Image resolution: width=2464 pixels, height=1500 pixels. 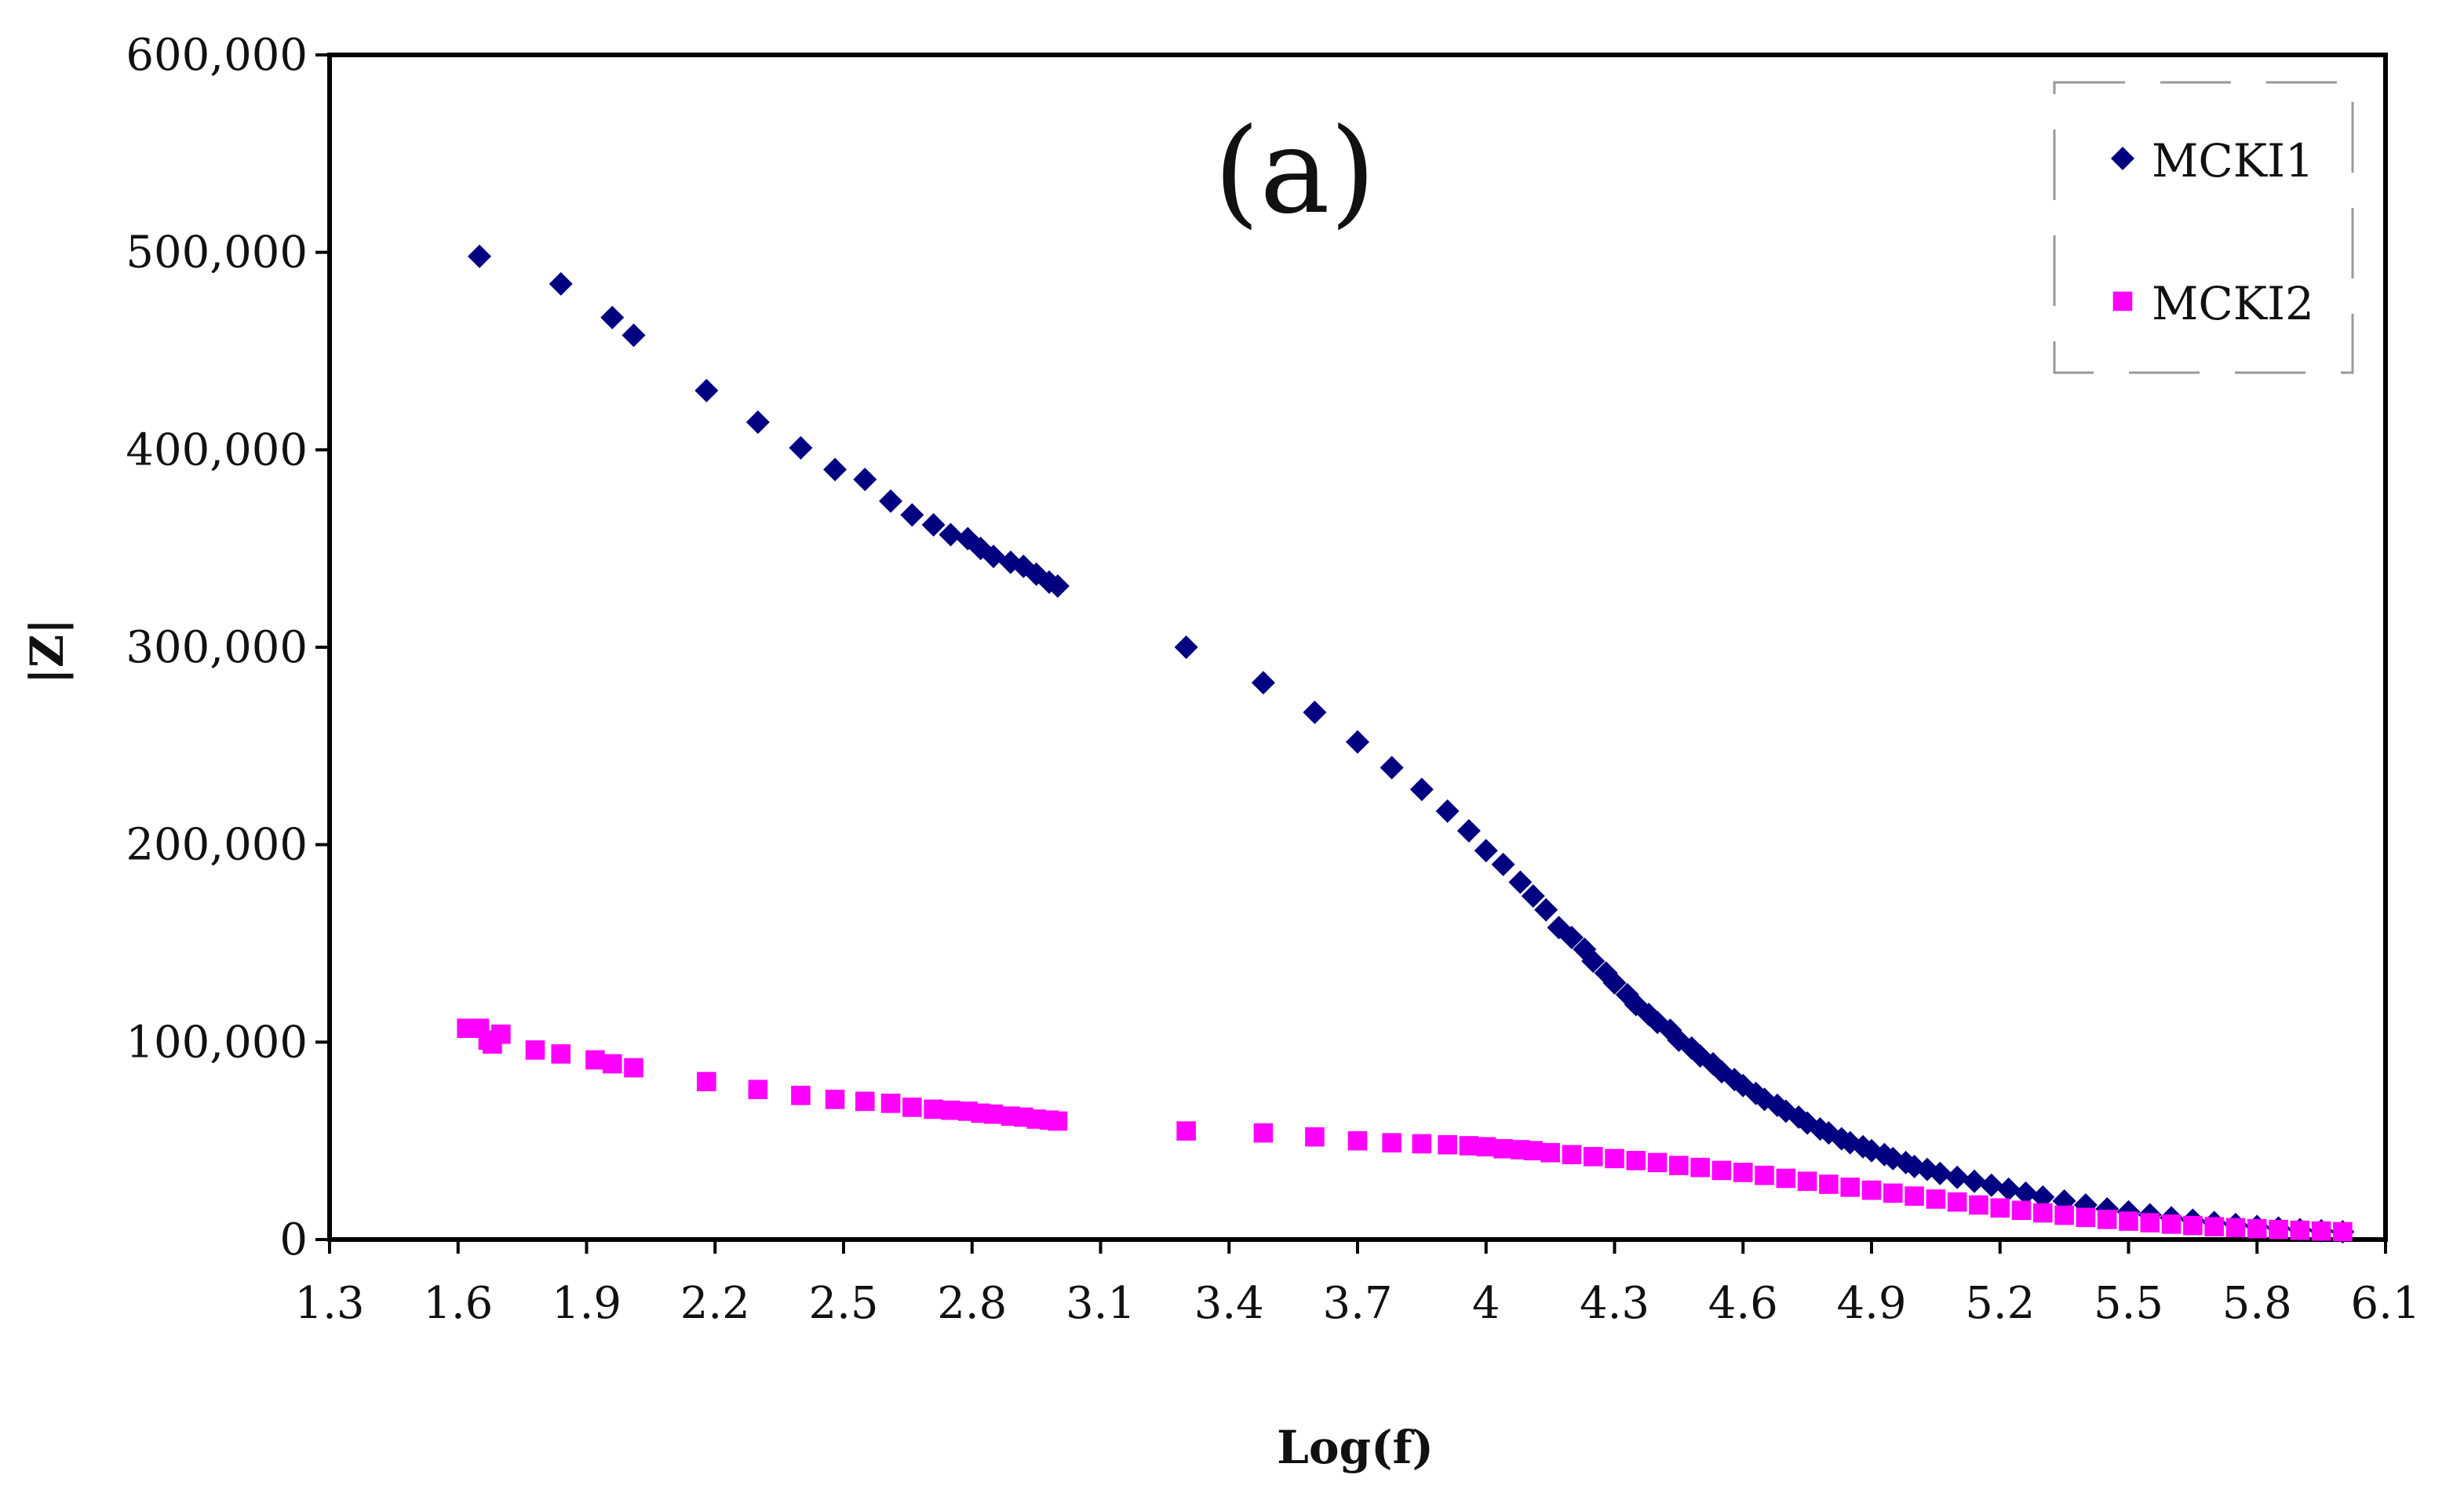 I want to click on x-tick-label: 4, so click(x=1486, y=1303).